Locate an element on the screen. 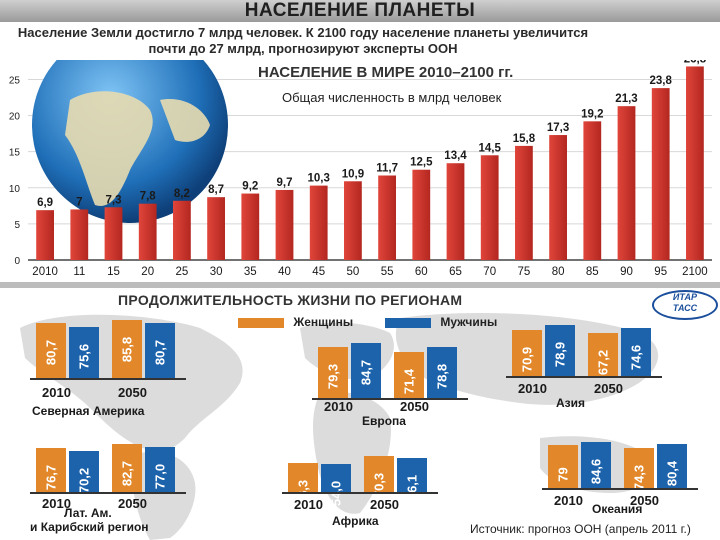 This screenshot has width=720, height=540. x-tick-label: 60 is located at coordinates (421, 272).